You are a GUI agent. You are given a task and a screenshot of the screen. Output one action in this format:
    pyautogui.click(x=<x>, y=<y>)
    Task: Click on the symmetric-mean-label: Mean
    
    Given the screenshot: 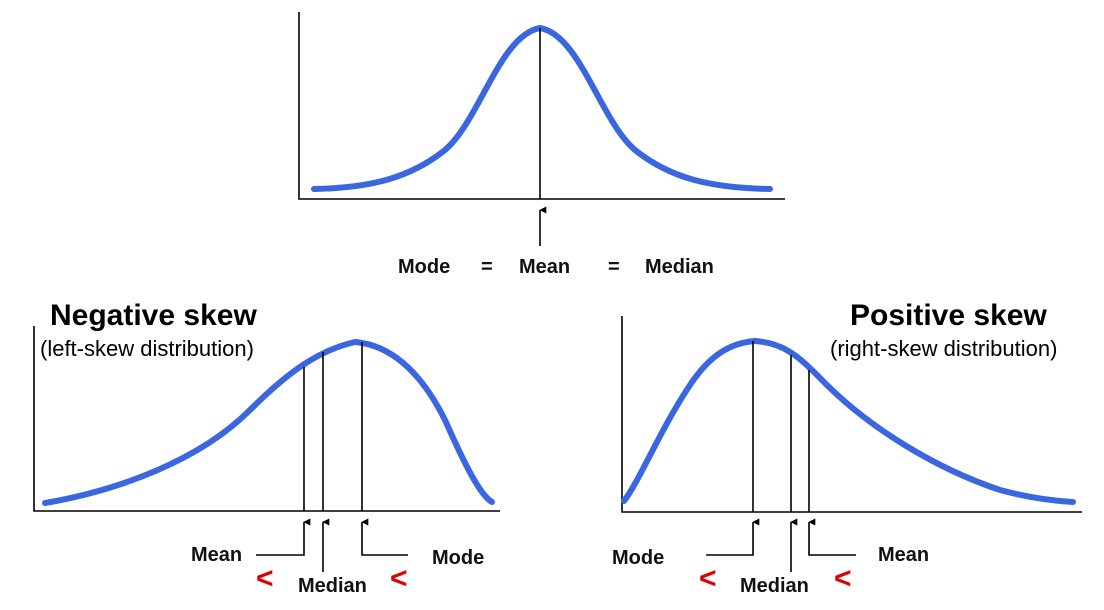 What is the action you would take?
    pyautogui.click(x=544, y=267)
    